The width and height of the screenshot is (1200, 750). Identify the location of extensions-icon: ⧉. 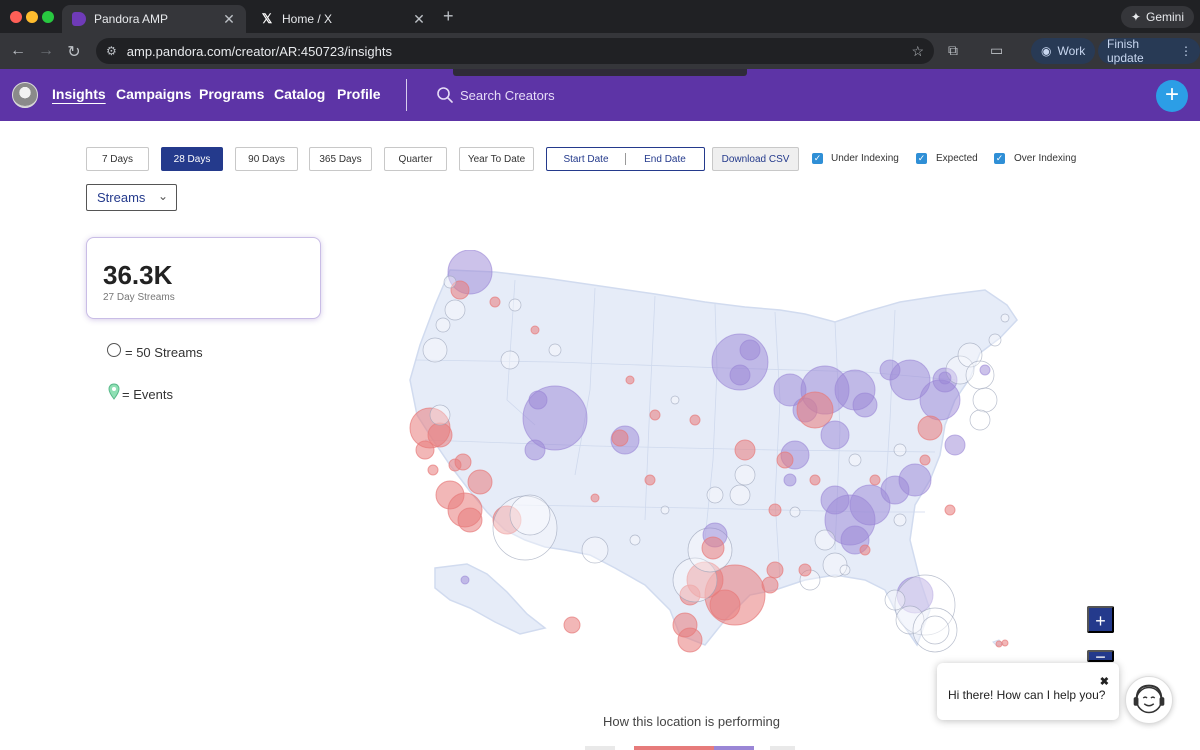
(953, 50).